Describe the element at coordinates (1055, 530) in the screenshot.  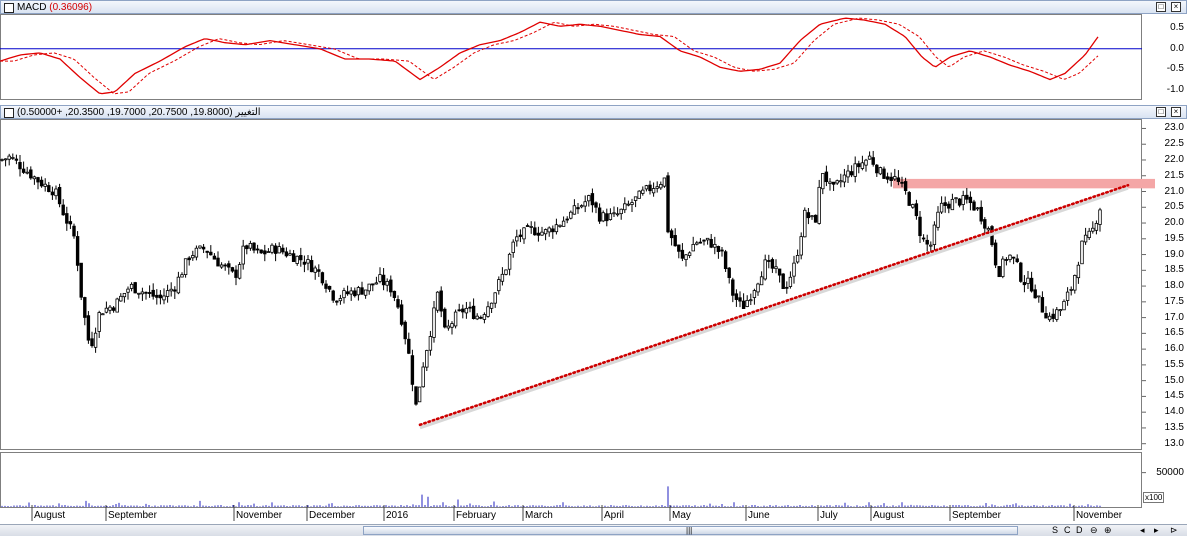
I see `nav-s-button: S` at that location.